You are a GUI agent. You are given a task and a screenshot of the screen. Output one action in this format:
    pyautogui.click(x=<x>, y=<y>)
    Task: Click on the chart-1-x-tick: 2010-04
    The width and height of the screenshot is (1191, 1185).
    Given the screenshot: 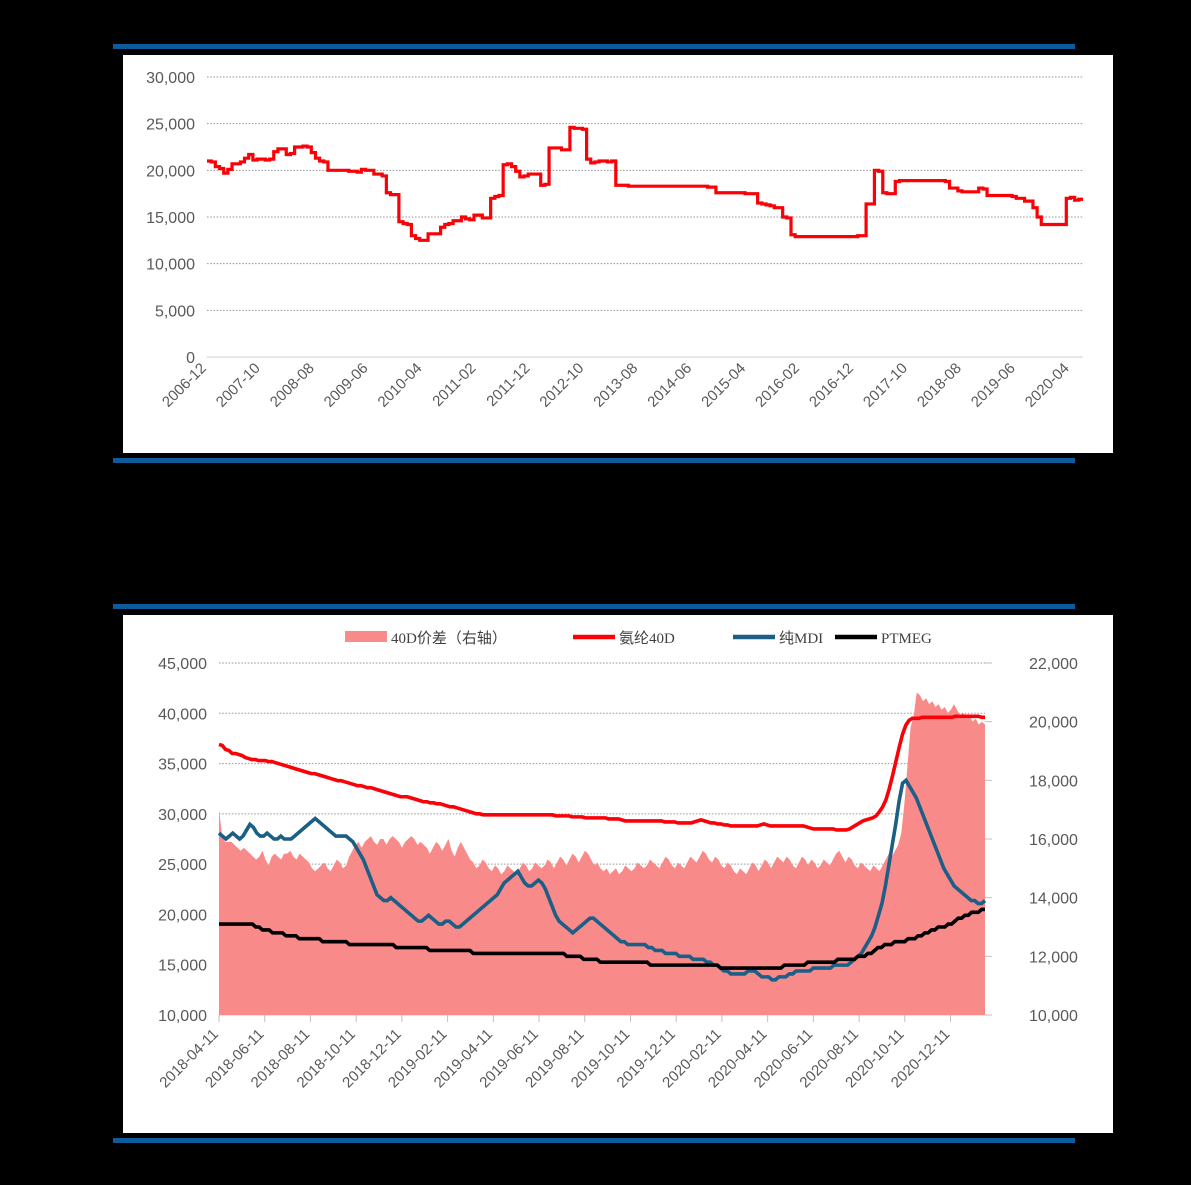 What is the action you would take?
    pyautogui.click(x=400, y=385)
    